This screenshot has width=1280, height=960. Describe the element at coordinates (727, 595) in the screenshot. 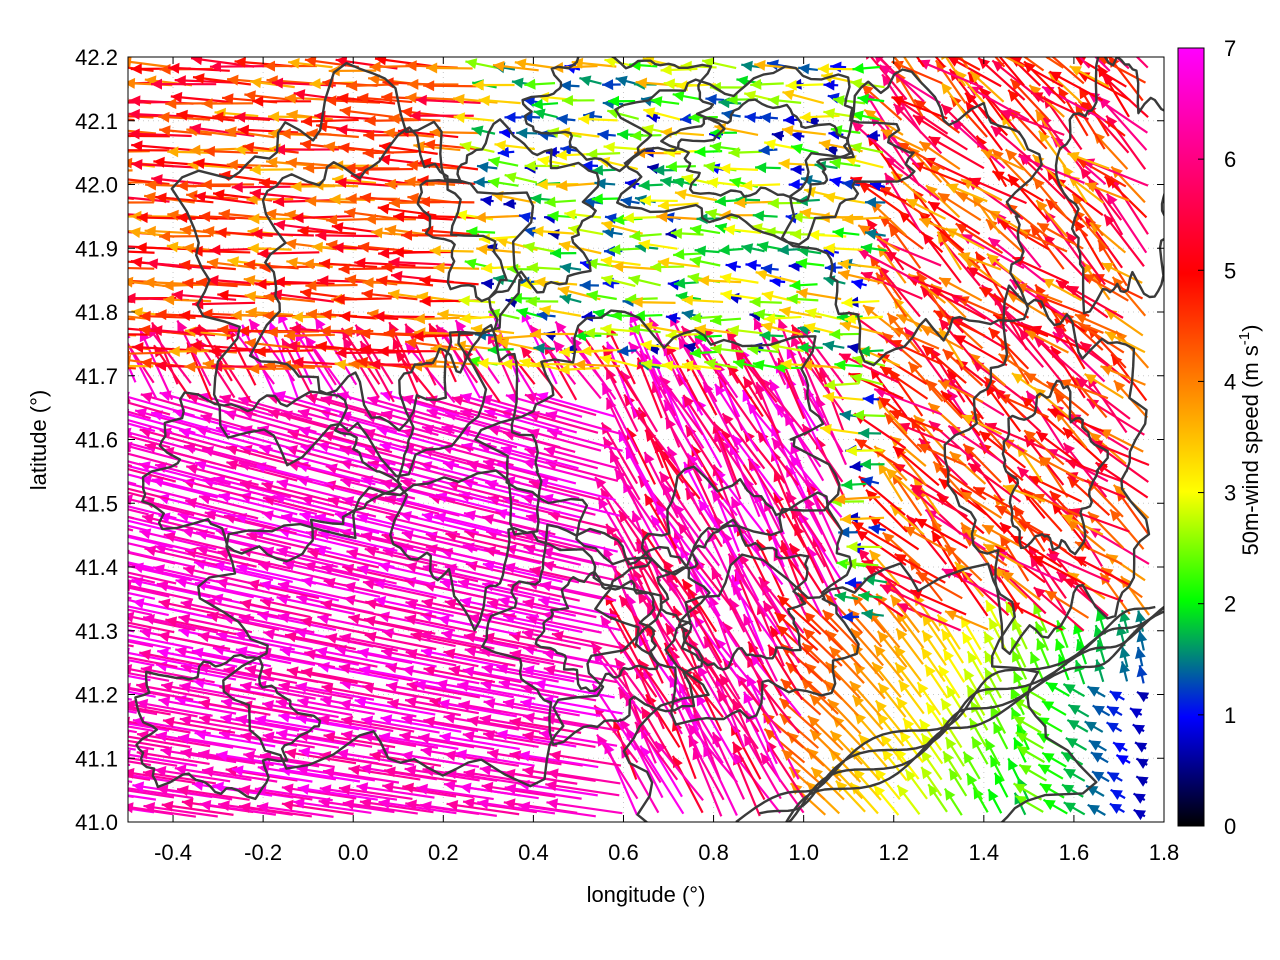

I see `terrain-contour-line` at that location.